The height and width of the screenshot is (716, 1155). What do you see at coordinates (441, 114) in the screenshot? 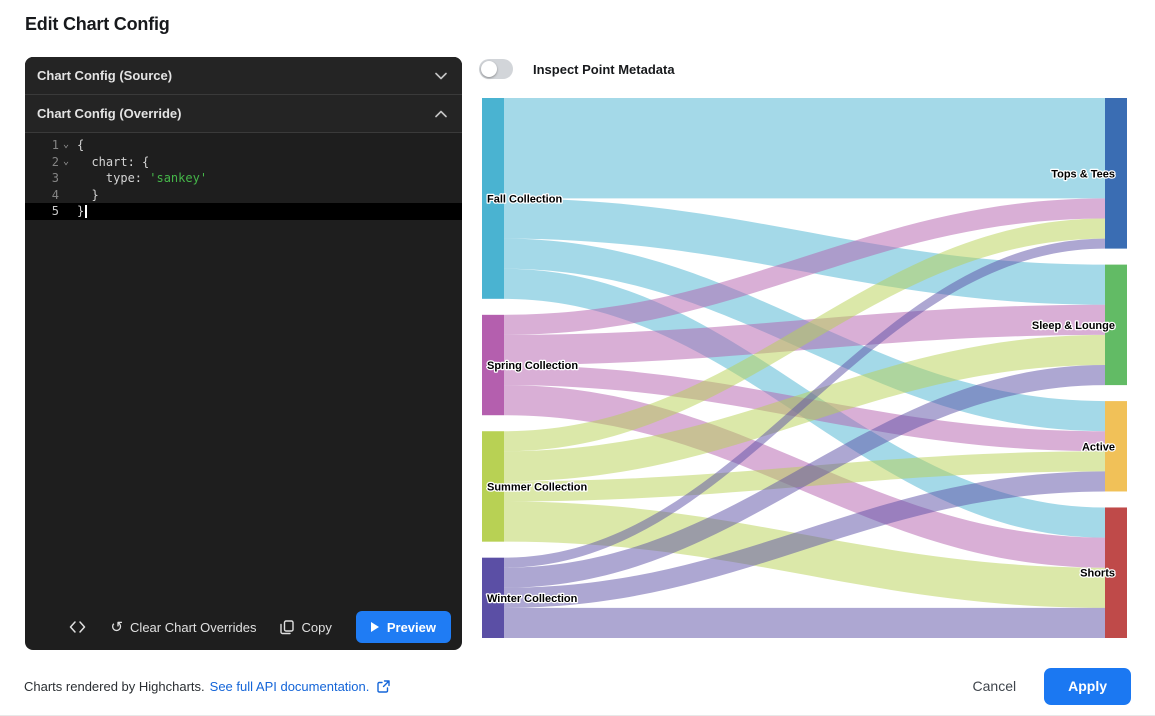
I see `chevron-up-icon` at bounding box center [441, 114].